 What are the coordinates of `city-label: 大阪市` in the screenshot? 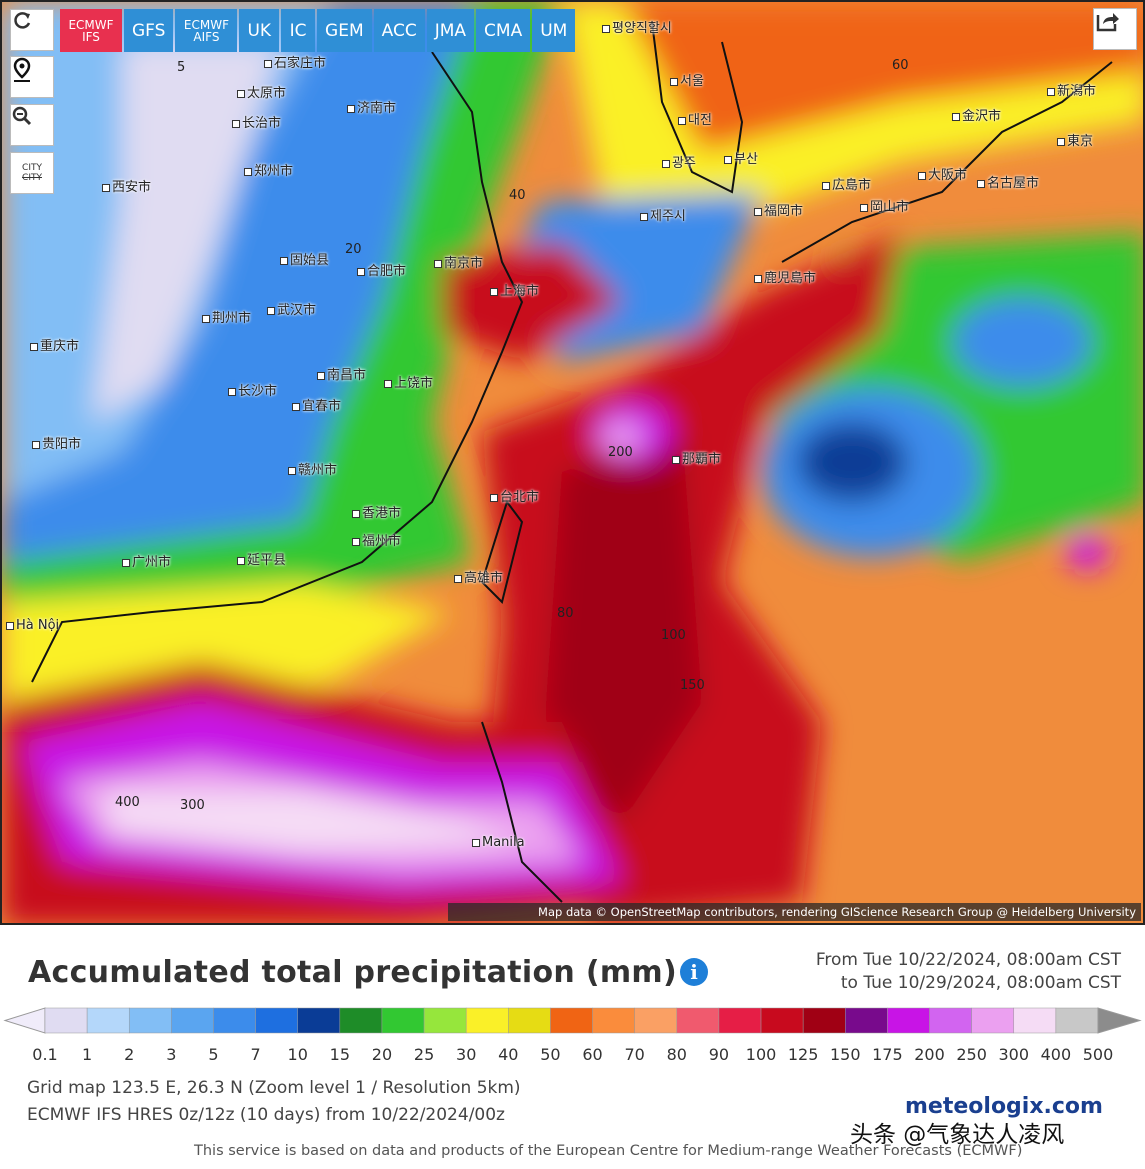 It's located at (942, 173).